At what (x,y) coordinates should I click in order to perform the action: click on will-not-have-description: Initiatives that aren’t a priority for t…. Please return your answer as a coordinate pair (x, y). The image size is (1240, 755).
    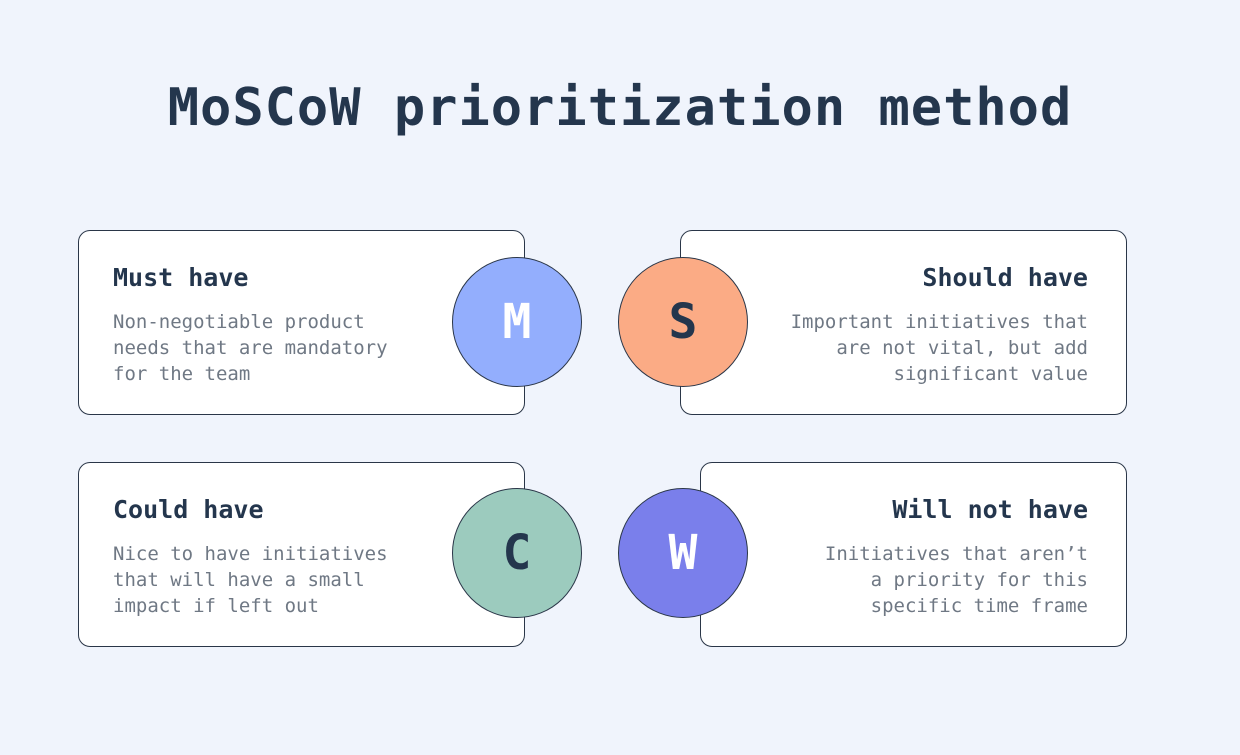
    Looking at the image, I should click on (956, 580).